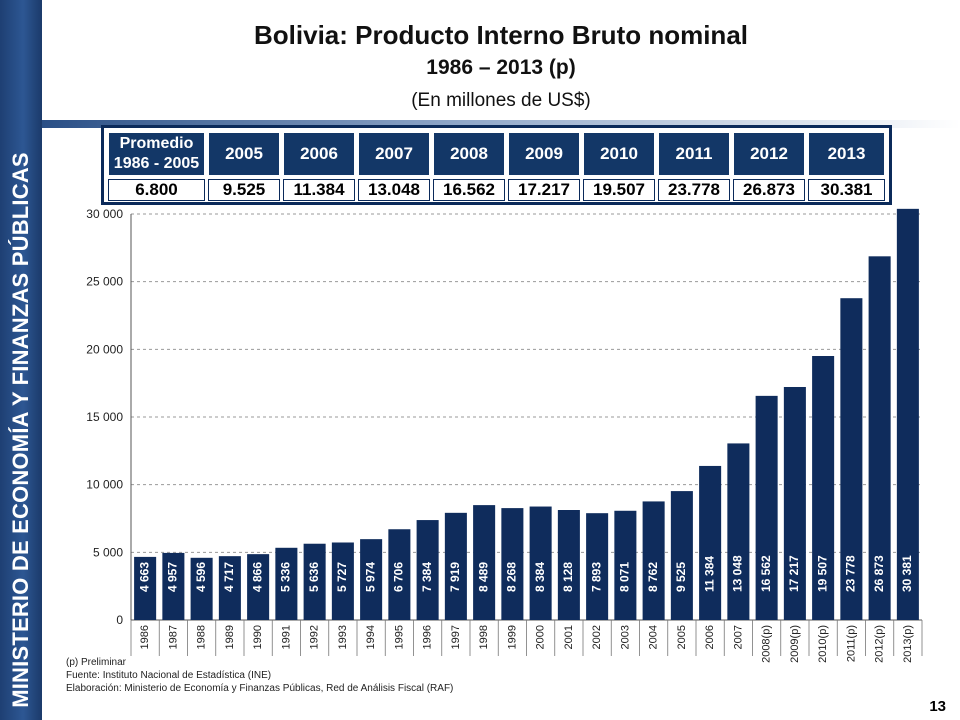 The width and height of the screenshot is (960, 720). What do you see at coordinates (484, 637) in the screenshot?
I see `x-tick-label: 1998` at bounding box center [484, 637].